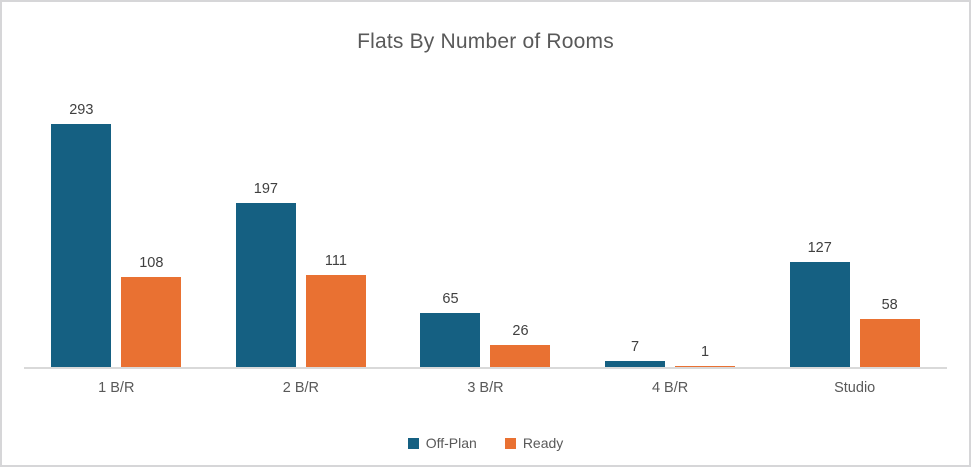  What do you see at coordinates (543, 443) in the screenshot?
I see `legend-label: Ready` at bounding box center [543, 443].